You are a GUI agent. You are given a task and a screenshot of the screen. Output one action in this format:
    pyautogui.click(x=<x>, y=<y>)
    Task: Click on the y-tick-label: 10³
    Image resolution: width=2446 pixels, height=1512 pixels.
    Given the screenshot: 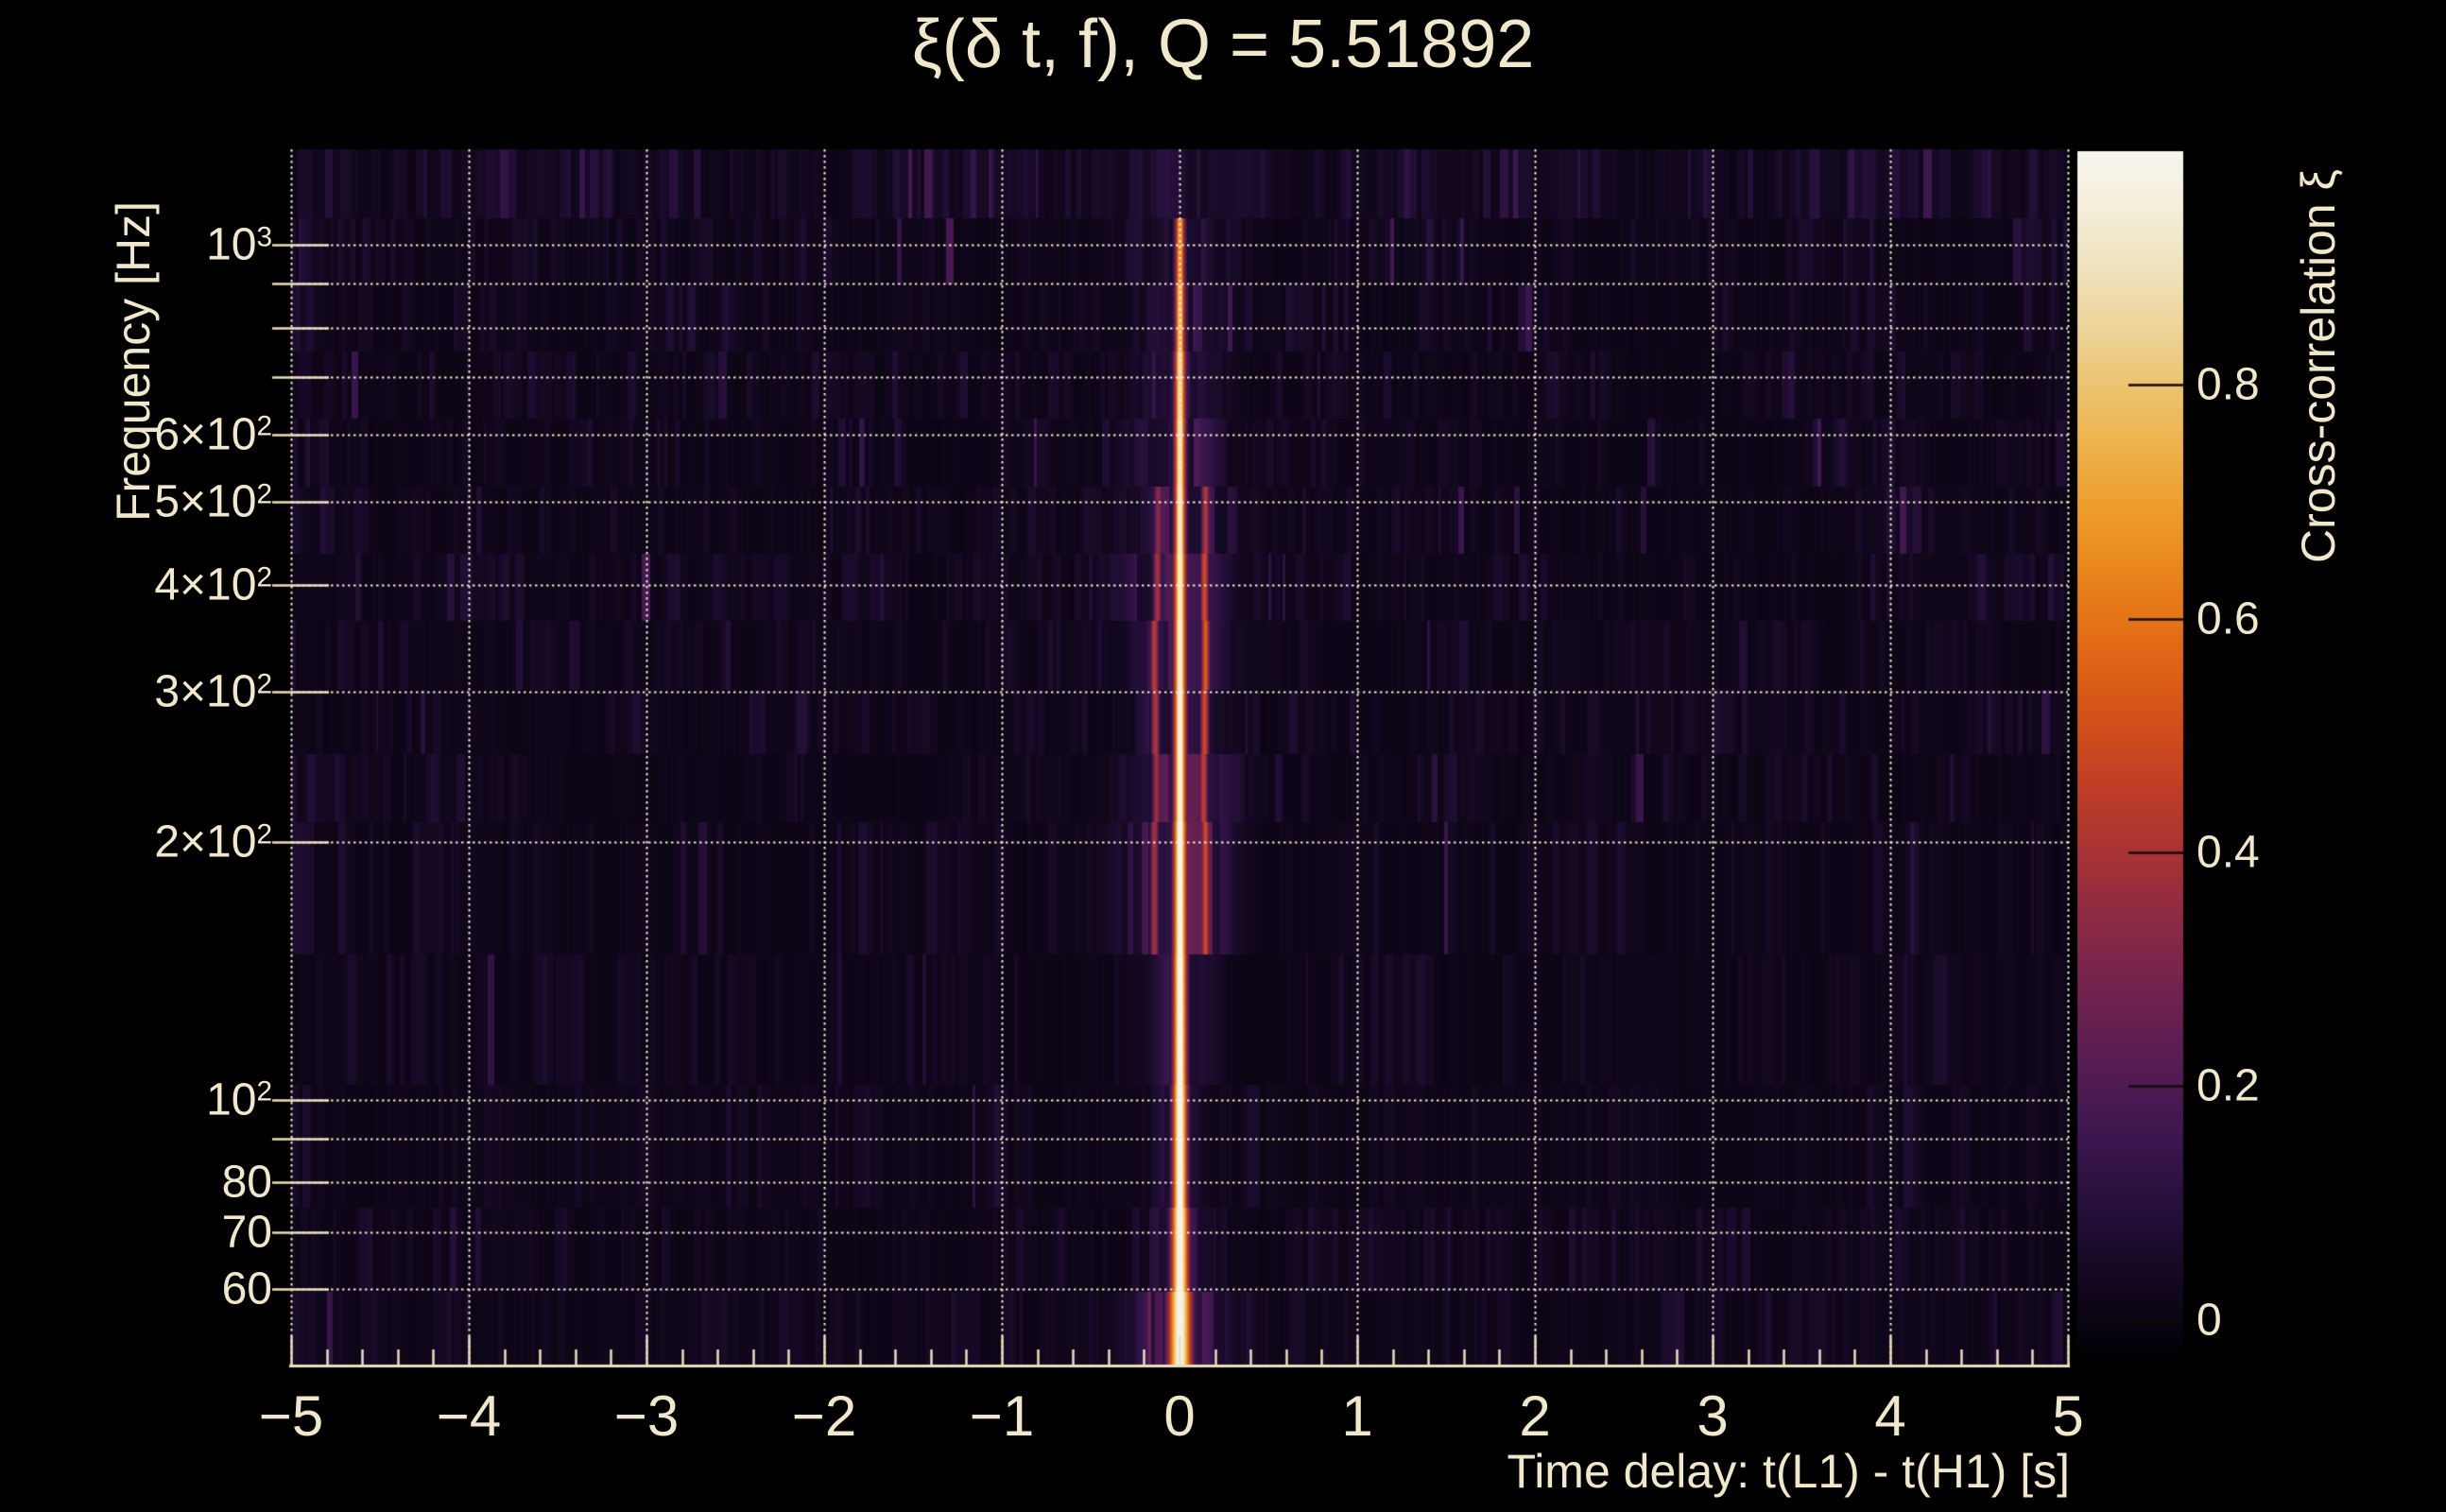 What is the action you would take?
    pyautogui.click(x=239, y=244)
    